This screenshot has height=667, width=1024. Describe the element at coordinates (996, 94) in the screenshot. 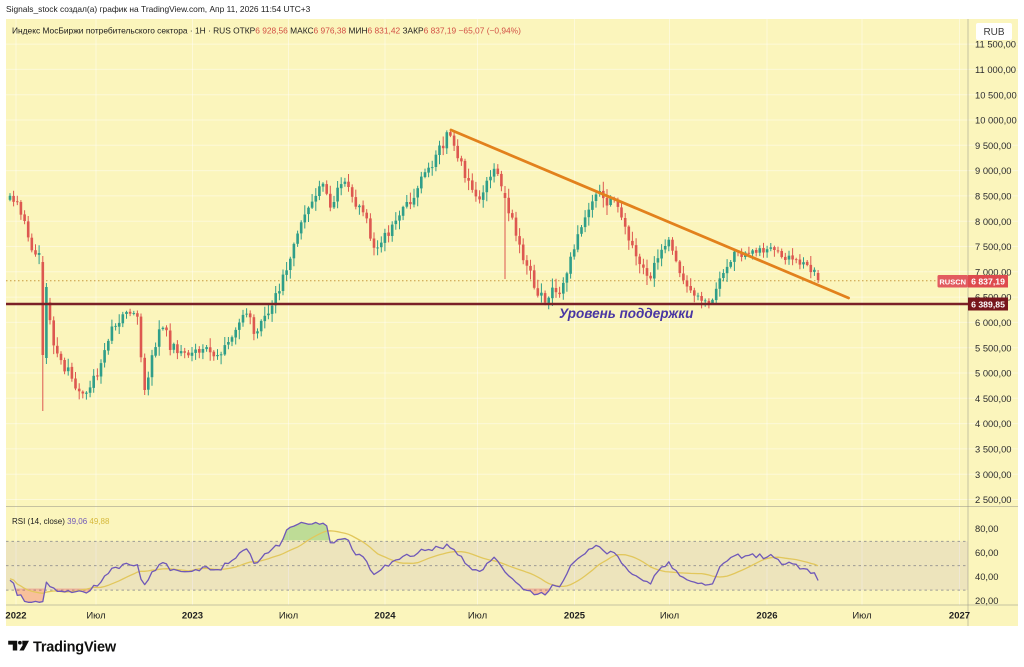

I see `svg-text: 10 500,00` at that location.